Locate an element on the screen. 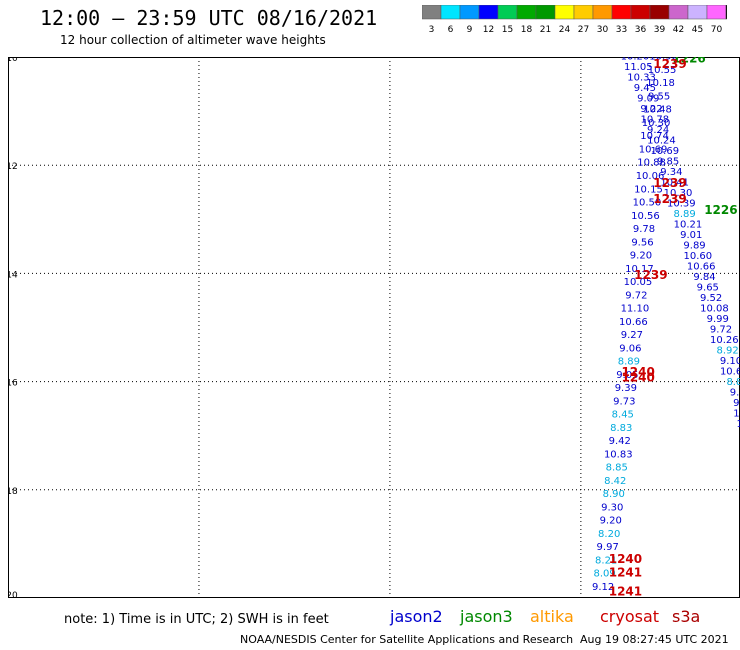  swh-value-track-b: 9.55 is located at coordinates (659, 96).